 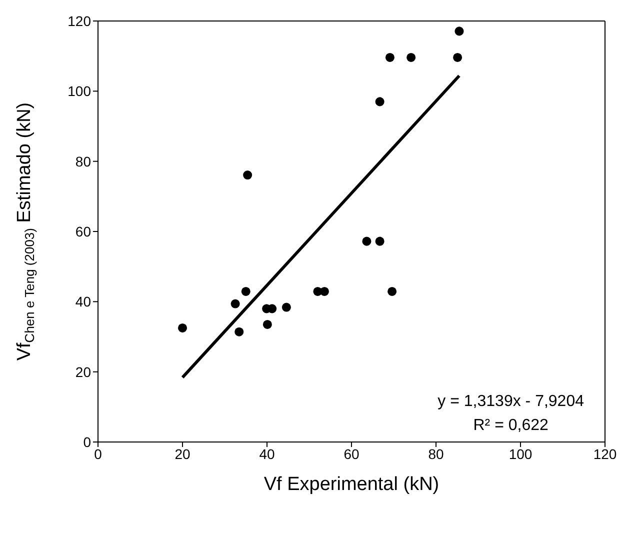 I want to click on y-tick-label: 60, so click(x=83, y=231).